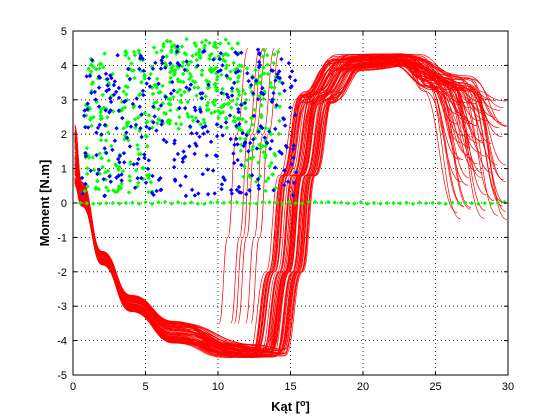  I want to click on y-tick-label: 5, so click(64, 32).